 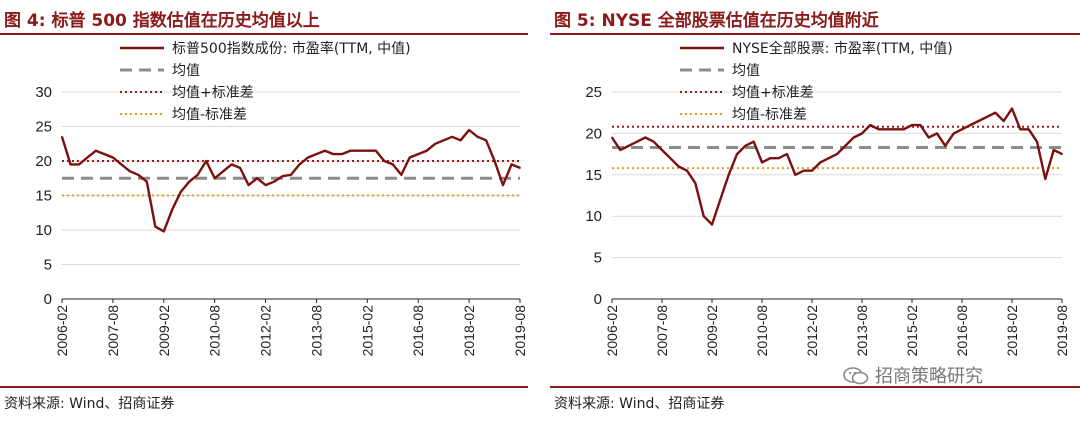 I want to click on legend-label: 均值, so click(x=746, y=71).